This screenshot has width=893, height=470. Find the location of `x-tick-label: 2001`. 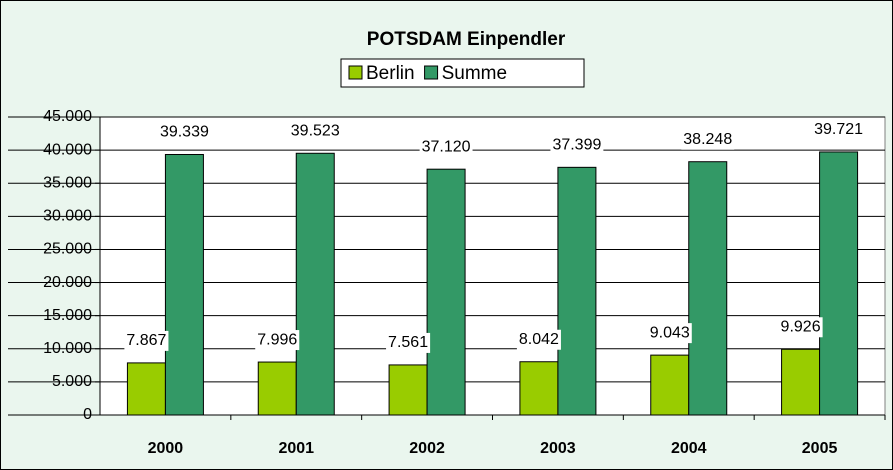

x-tick-label: 2001 is located at coordinates (296, 448).